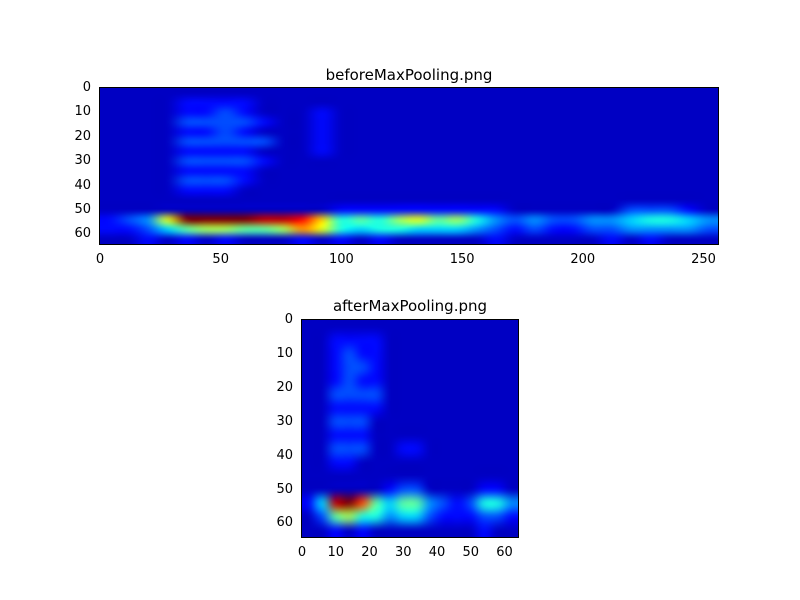 Image resolution: width=800 pixels, height=600 pixels. Describe the element at coordinates (504, 552) in the screenshot. I see `x-tick-label: 60` at that location.